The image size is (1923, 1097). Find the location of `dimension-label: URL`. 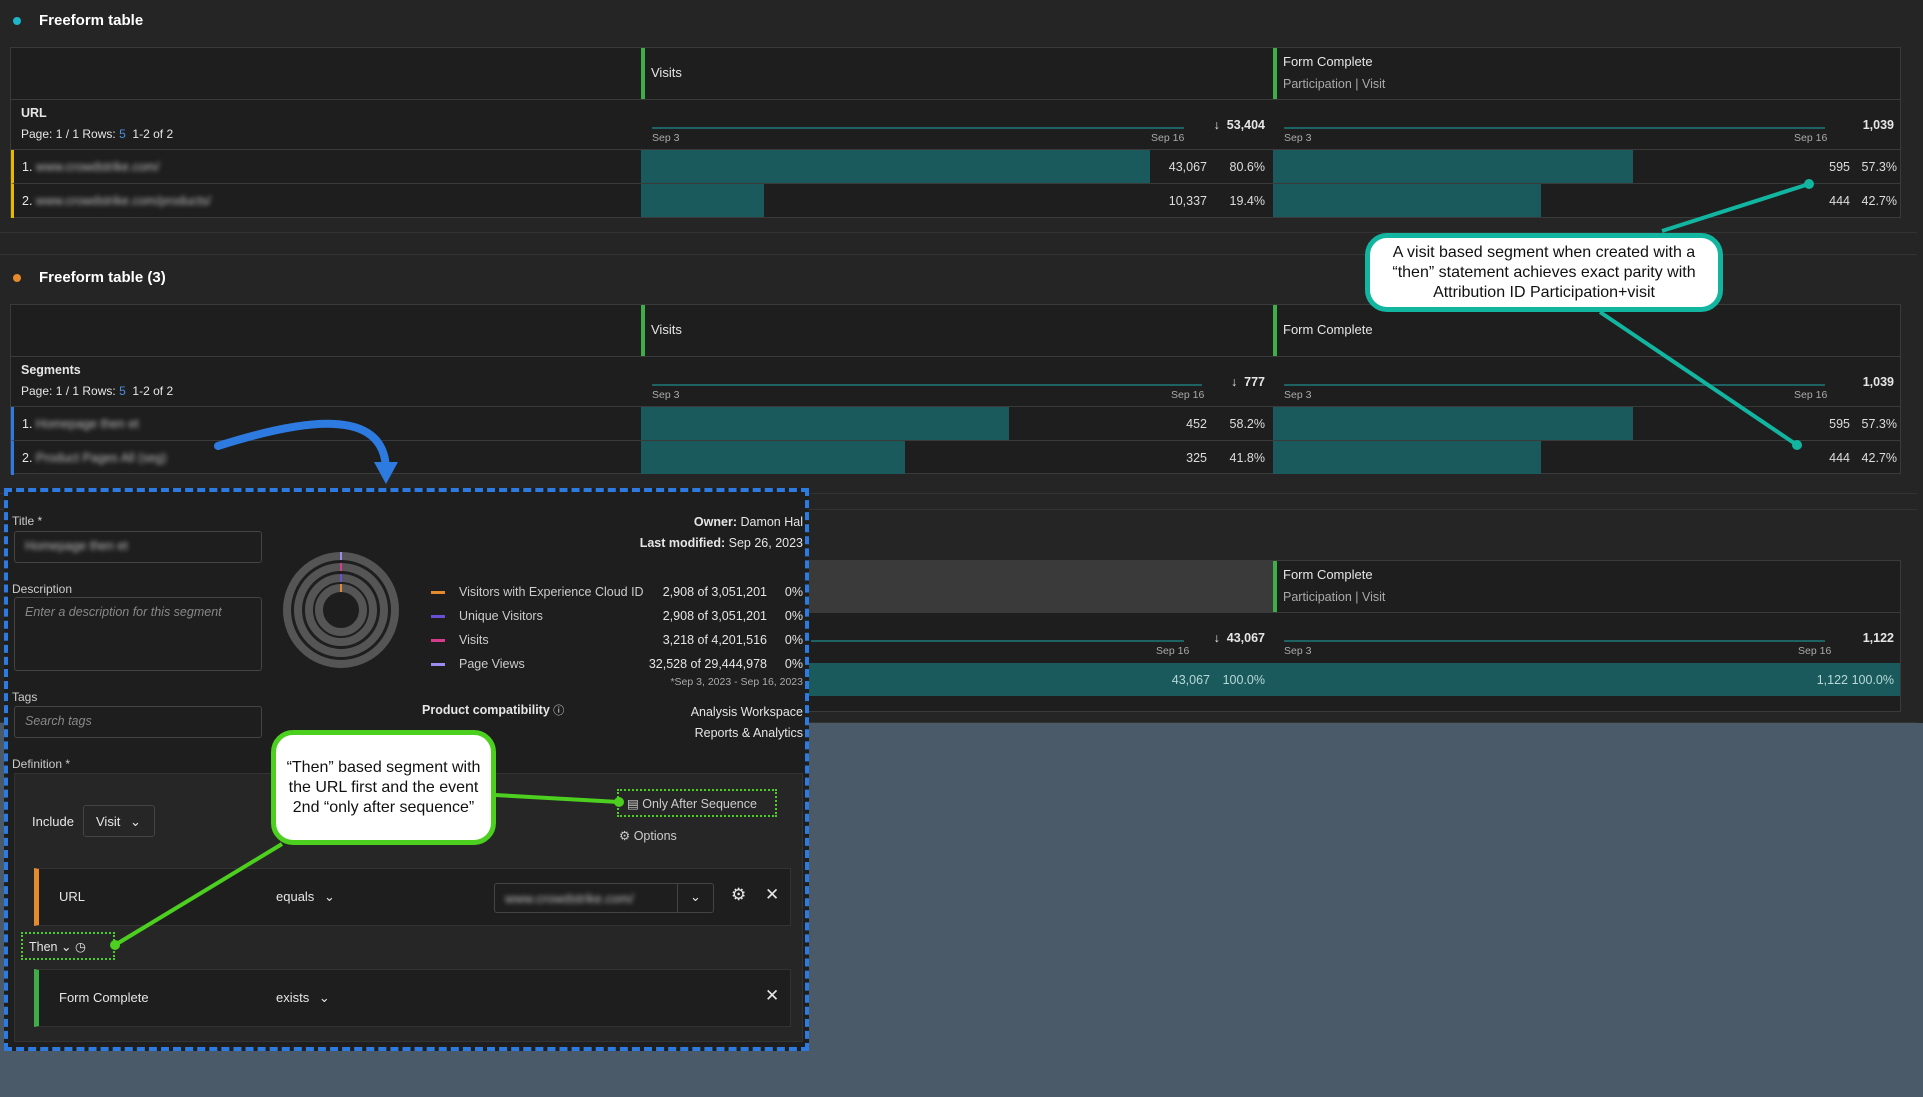

dimension-label: URL is located at coordinates (34, 113).